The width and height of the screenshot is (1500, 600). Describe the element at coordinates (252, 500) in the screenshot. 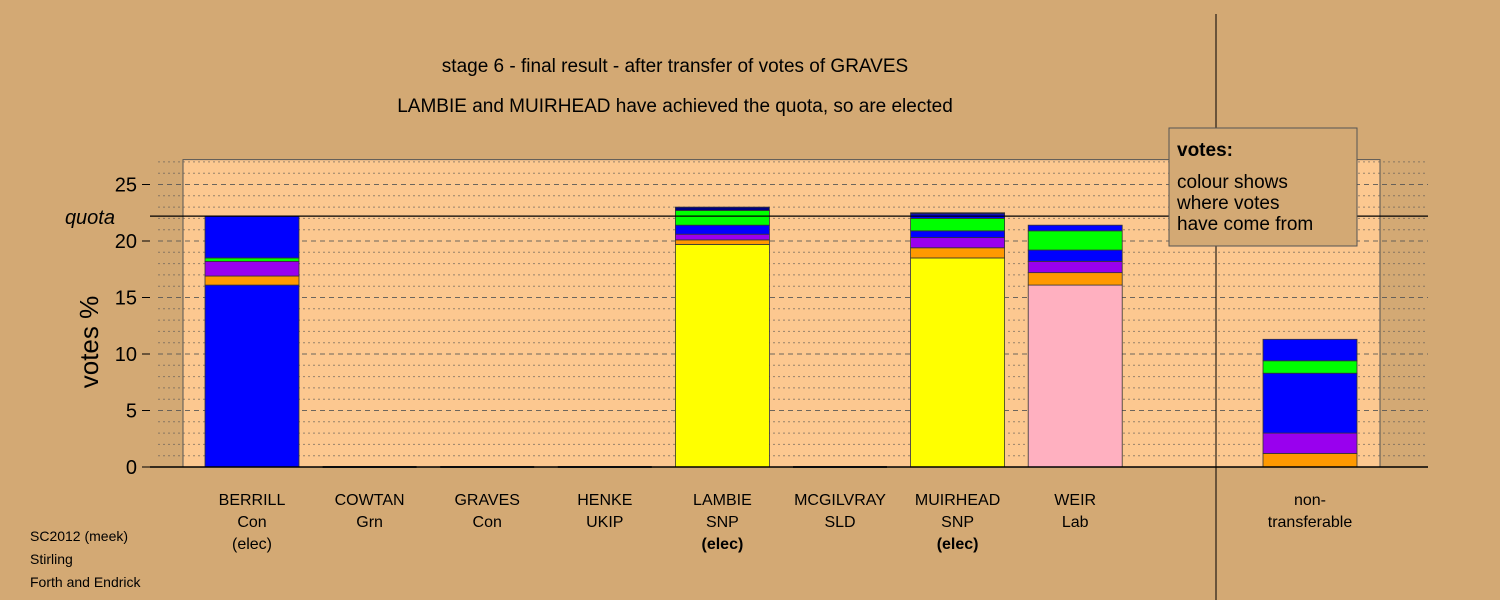

I see `x-tick-label: BERRILL` at that location.